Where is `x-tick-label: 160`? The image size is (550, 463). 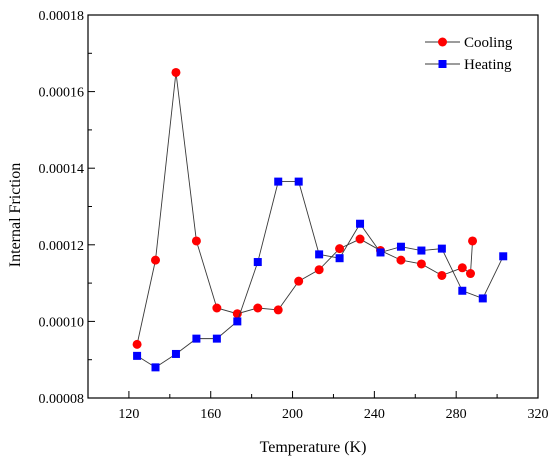 x-tick-label: 160 is located at coordinates (210, 414).